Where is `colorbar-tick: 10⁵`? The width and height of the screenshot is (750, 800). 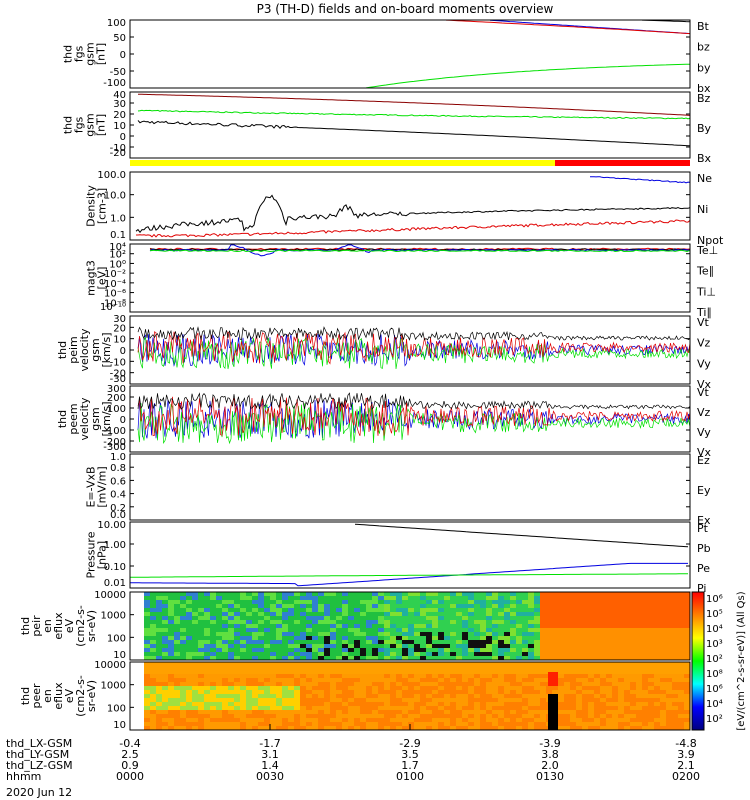 colorbar-tick: 10⁵ is located at coordinates (714, 614).